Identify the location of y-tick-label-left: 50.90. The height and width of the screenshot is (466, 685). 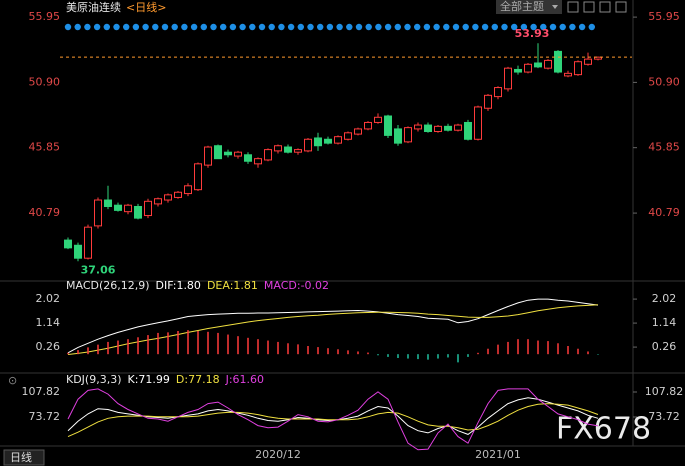
(45, 81).